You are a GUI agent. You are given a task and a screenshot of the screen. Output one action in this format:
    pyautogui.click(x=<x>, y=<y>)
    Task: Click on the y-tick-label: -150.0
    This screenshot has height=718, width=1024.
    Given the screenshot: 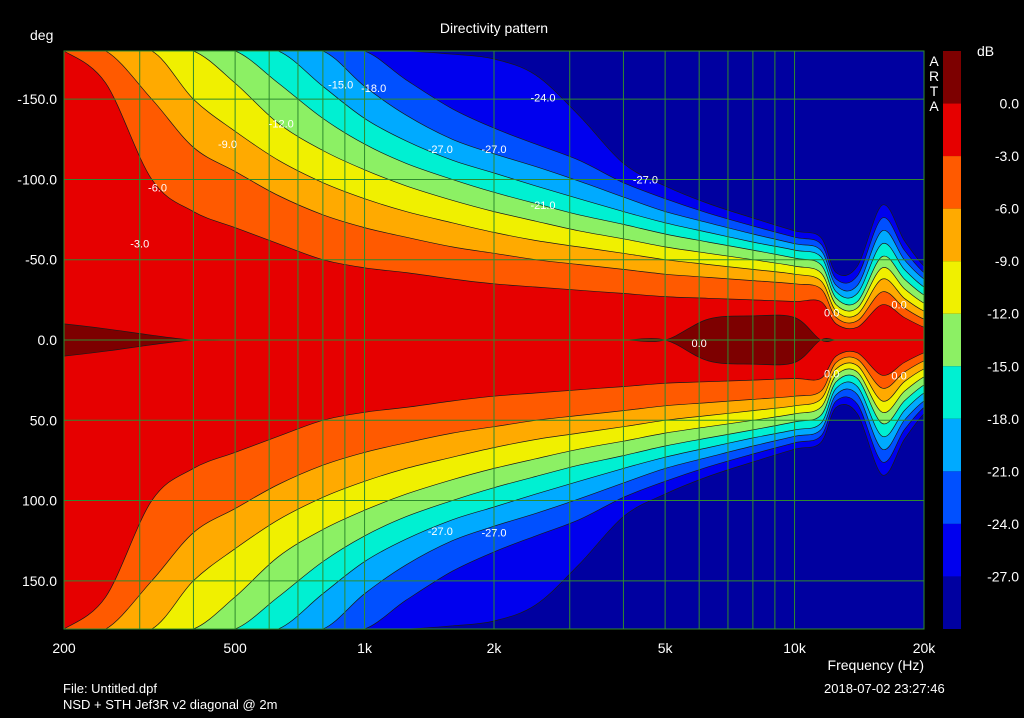 What is the action you would take?
    pyautogui.click(x=37, y=99)
    